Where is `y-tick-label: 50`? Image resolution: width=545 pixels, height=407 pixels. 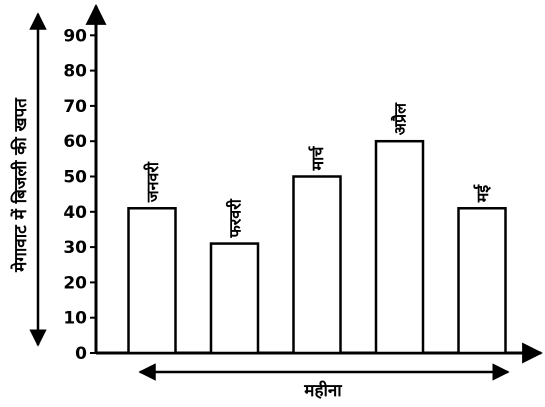 y-tick-label: 50 is located at coordinates (75, 178).